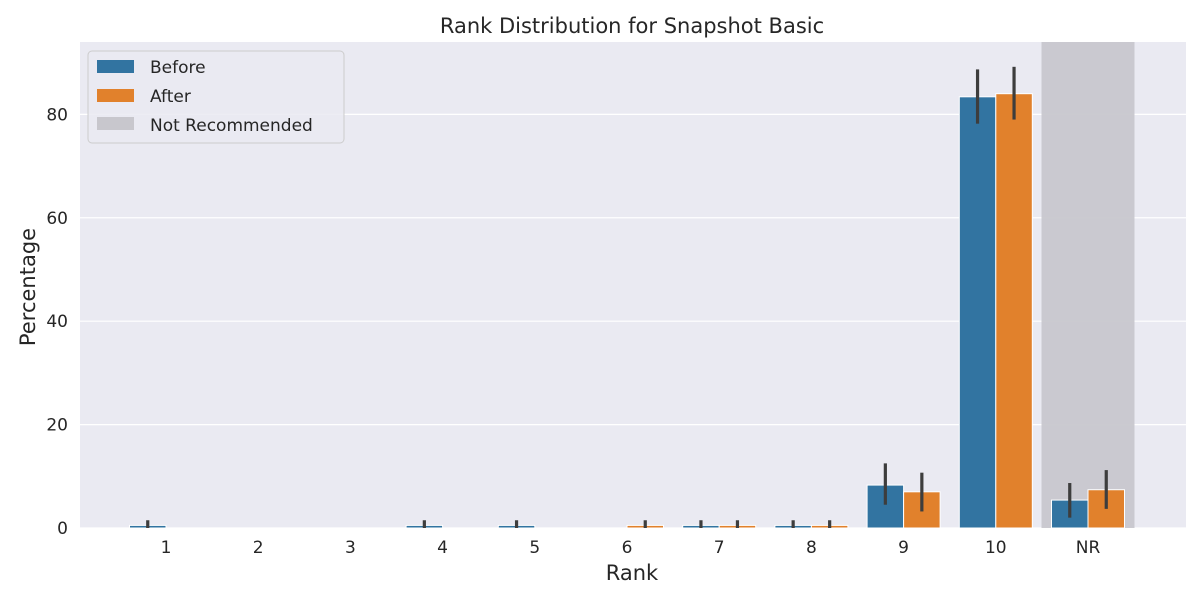 This screenshot has height=604, width=1200. I want to click on legend: Before After Not Recommended, so click(216, 97).